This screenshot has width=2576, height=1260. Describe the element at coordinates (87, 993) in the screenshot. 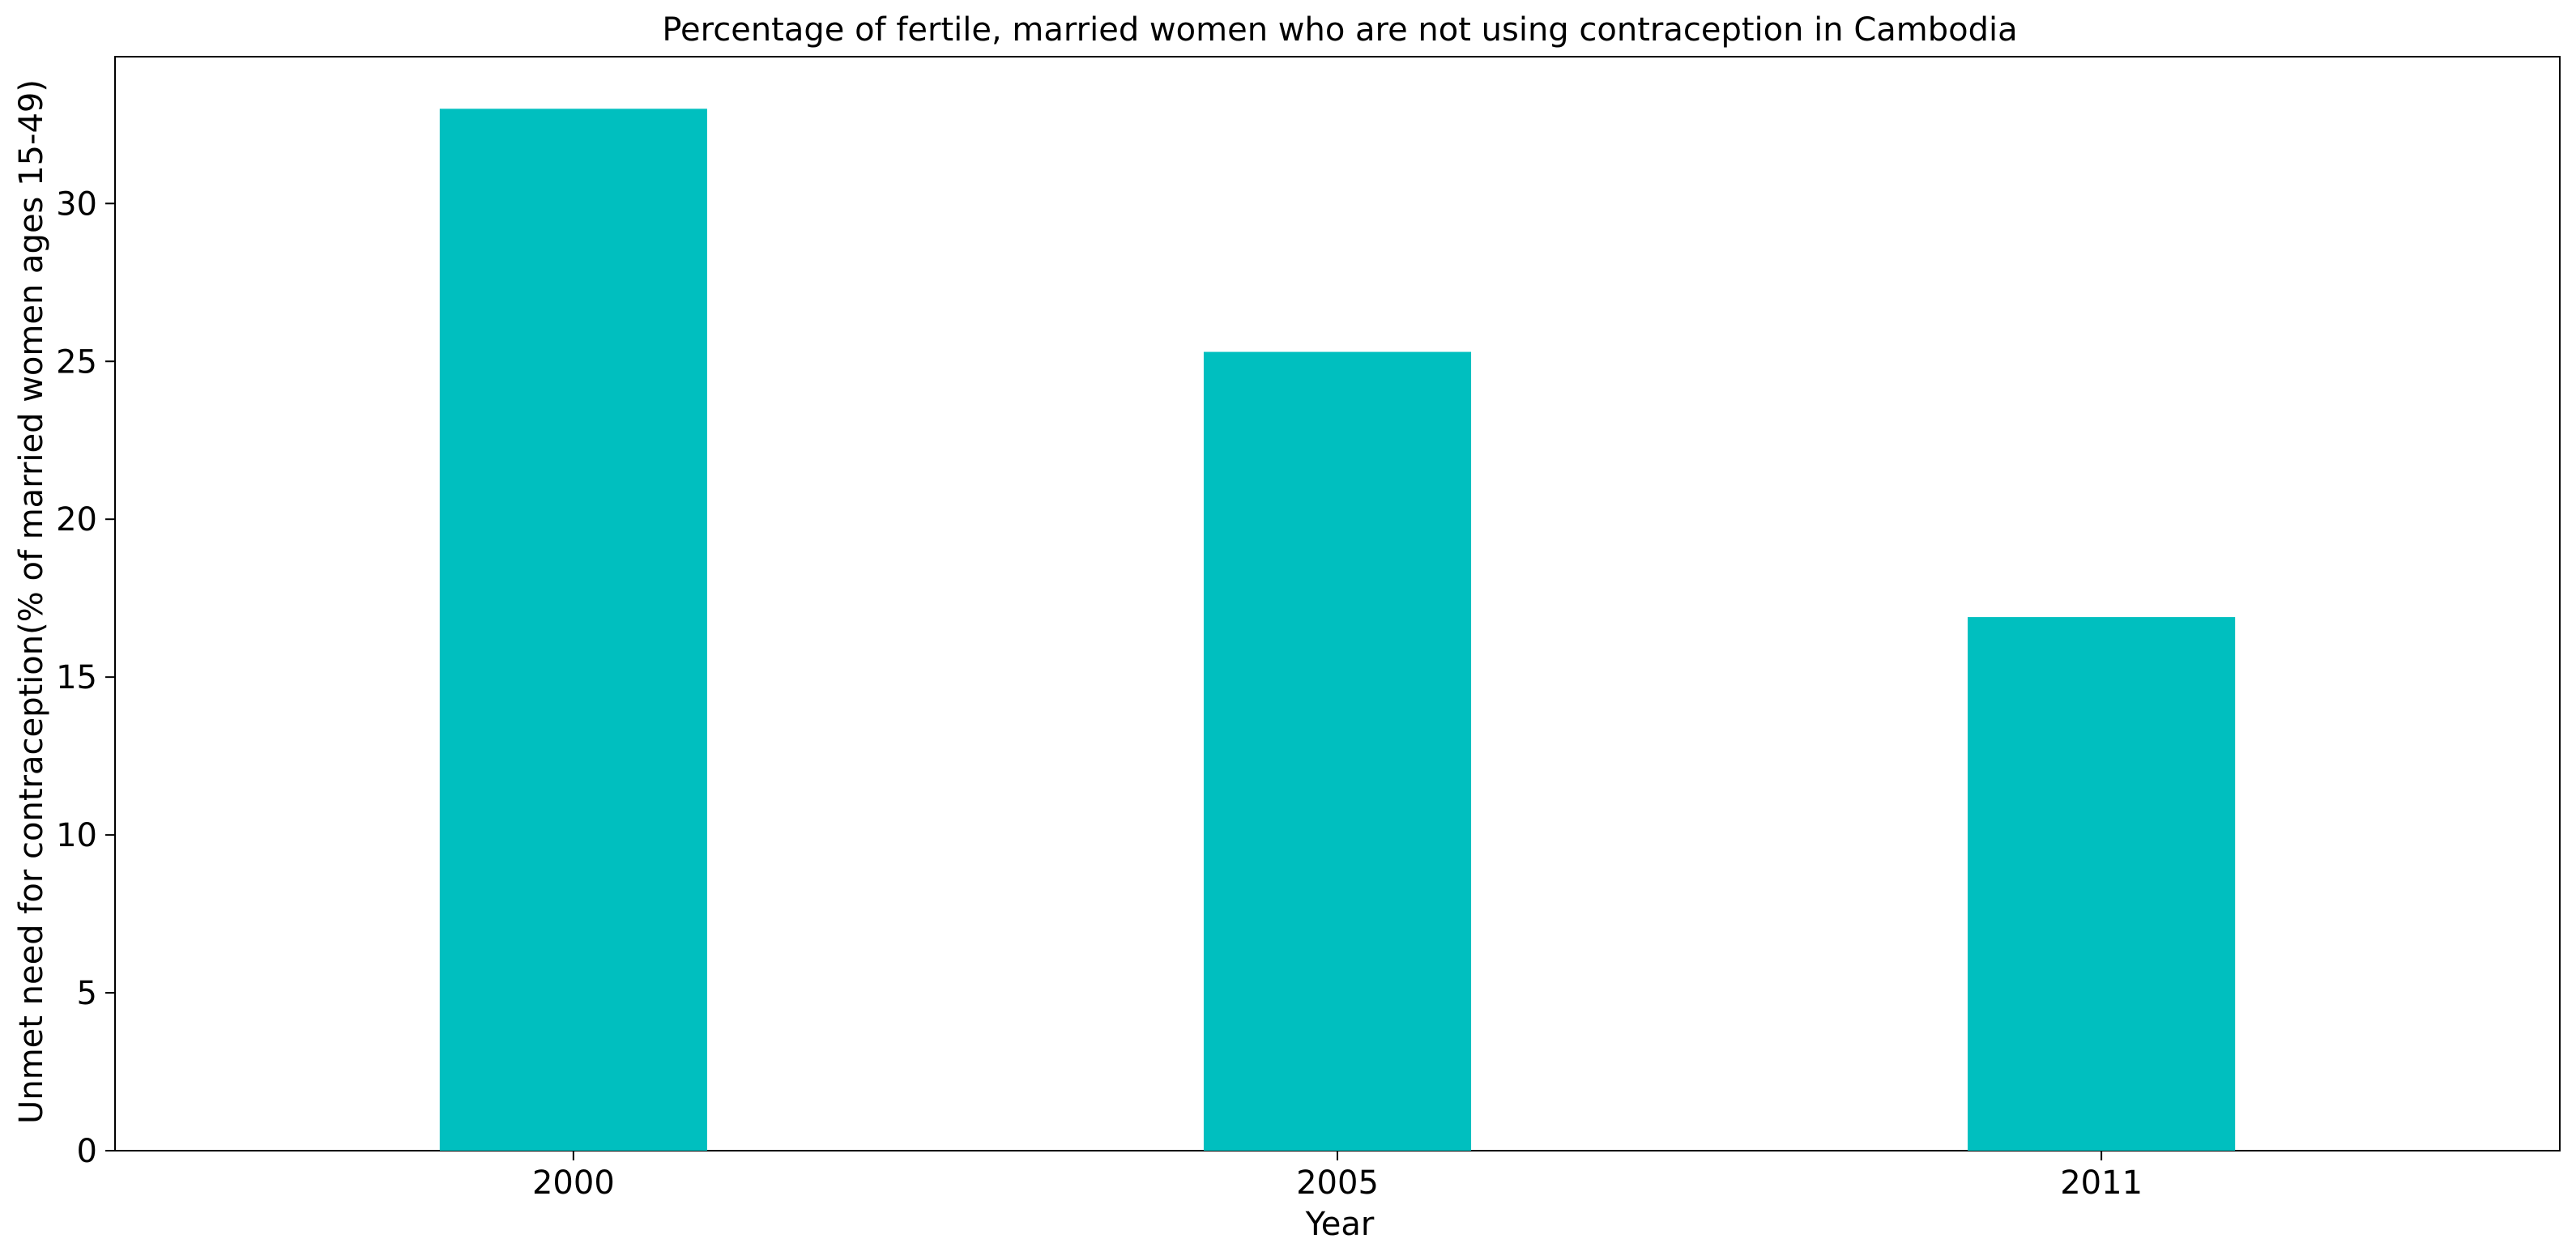

I see `y-tick-label: 5` at that location.